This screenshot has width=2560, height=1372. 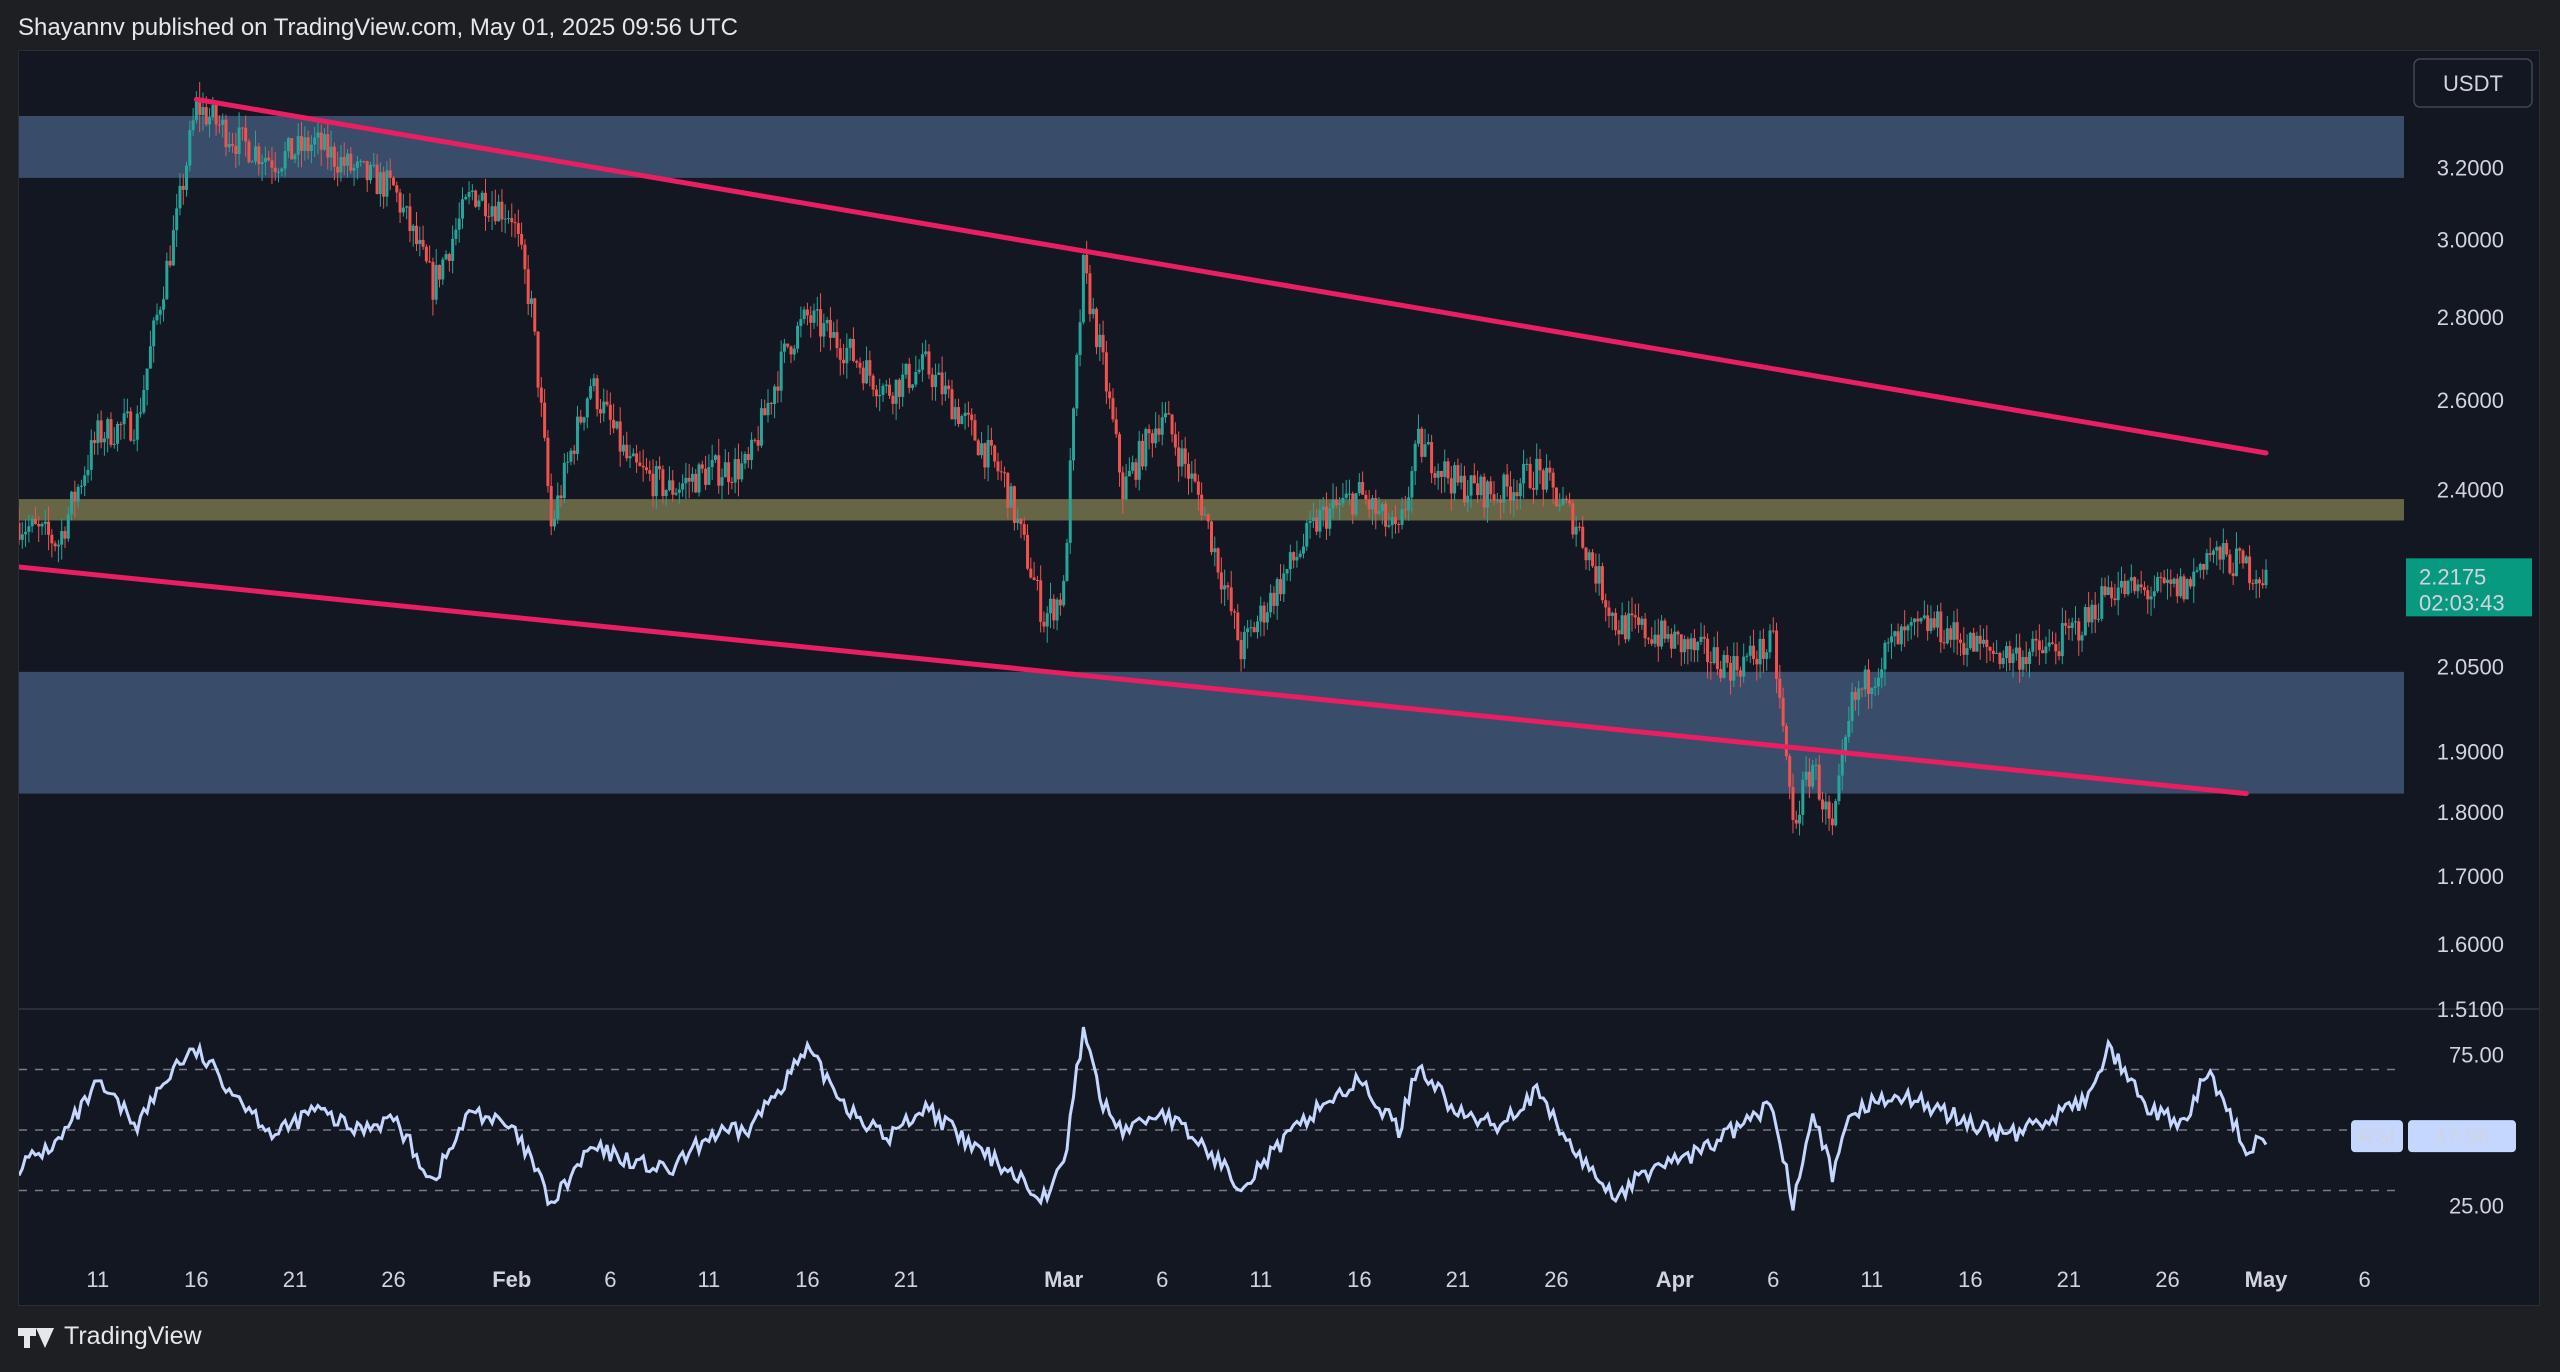 I want to click on time-tick-label: 21, so click(x=295, y=1279).